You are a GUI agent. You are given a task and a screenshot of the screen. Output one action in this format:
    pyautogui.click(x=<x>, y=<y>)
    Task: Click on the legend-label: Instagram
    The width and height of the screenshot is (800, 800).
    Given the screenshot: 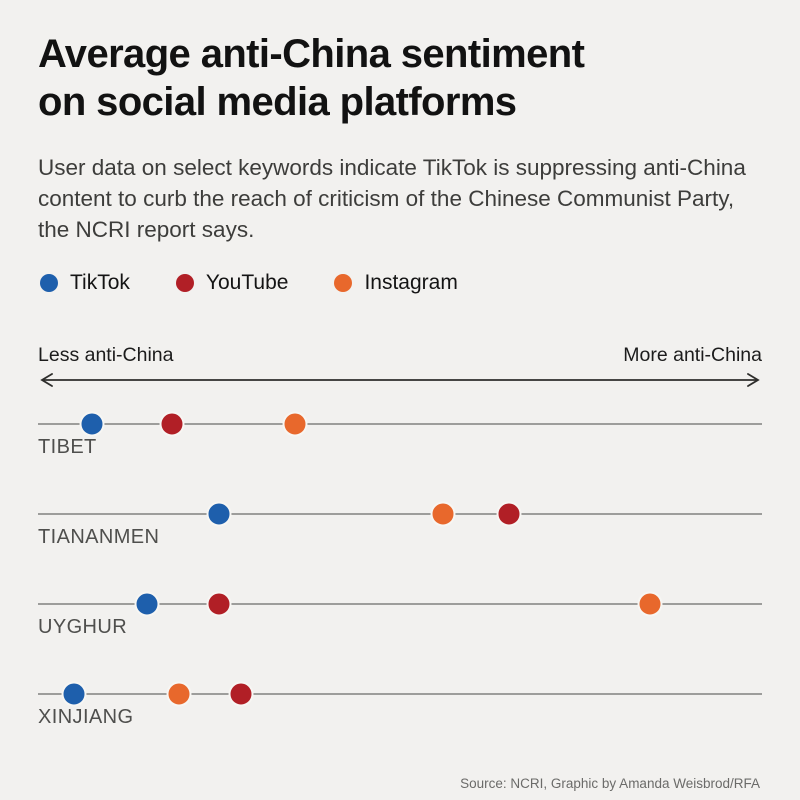 What is the action you would take?
    pyautogui.click(x=411, y=282)
    